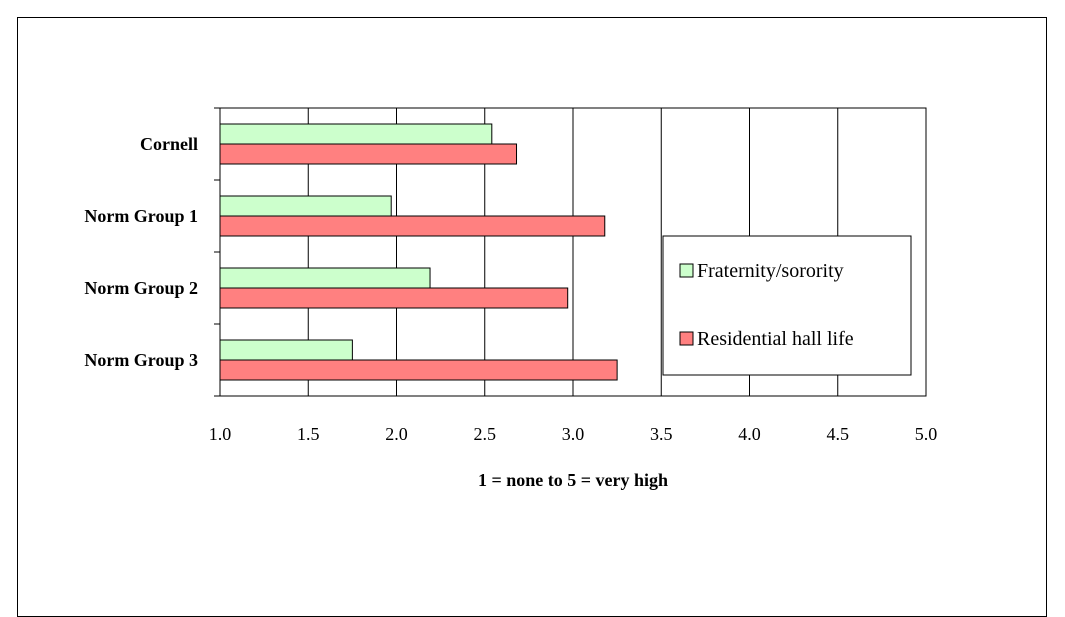 Image resolution: width=1065 pixels, height=617 pixels. What do you see at coordinates (770, 271) in the screenshot?
I see `legend-label-fraternity: Fraternity/sorority` at bounding box center [770, 271].